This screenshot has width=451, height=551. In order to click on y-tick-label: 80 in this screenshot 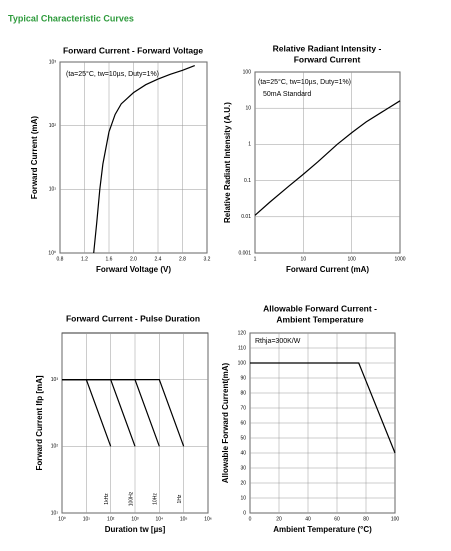, I will do `click(243, 393)`.